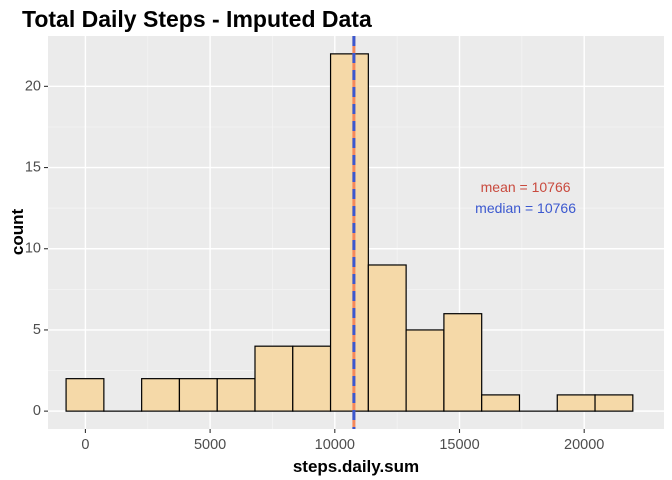  What do you see at coordinates (37, 330) in the screenshot?
I see `y-tick-label: 5` at bounding box center [37, 330].